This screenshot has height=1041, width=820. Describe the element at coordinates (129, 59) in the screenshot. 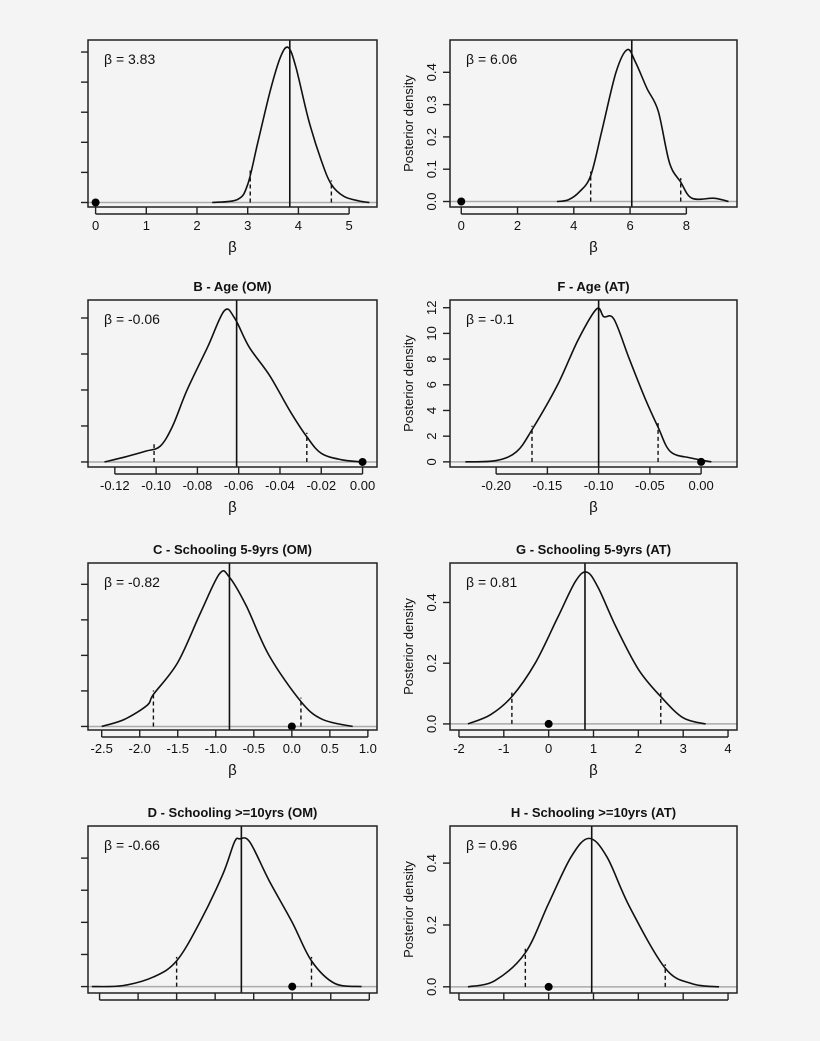

I see `beta-annotation: β = 3.83` at that location.